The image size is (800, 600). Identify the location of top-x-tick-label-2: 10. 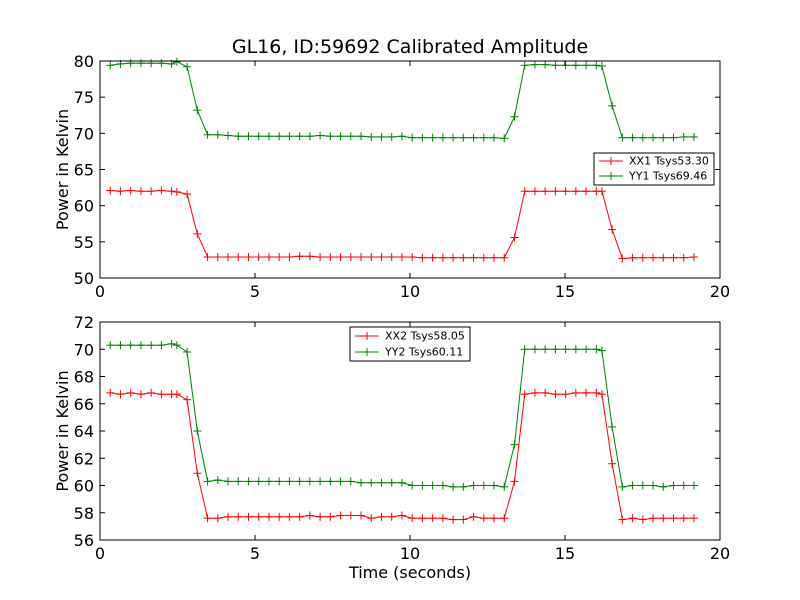
(410, 291).